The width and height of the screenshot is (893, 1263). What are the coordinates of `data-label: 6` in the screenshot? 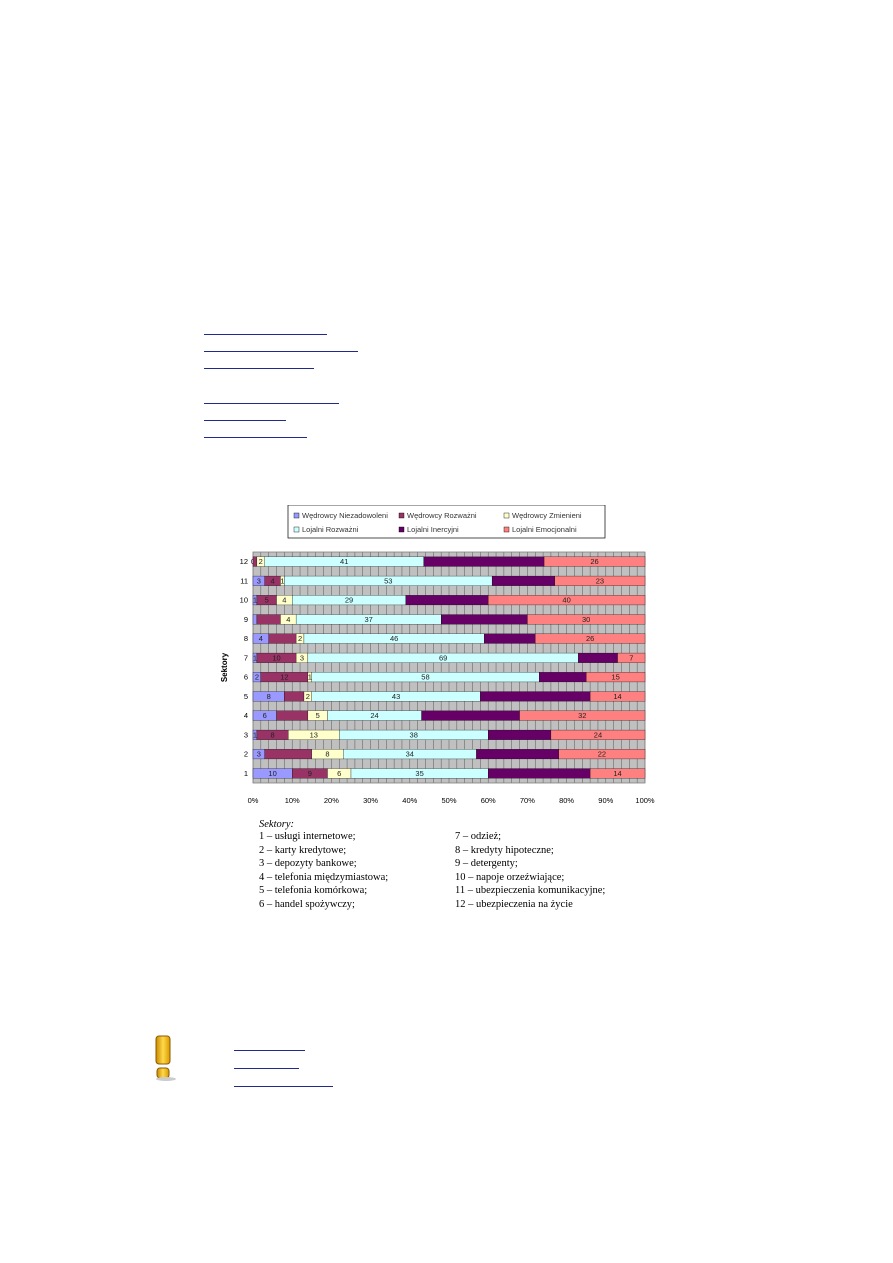 It's located at (265, 715).